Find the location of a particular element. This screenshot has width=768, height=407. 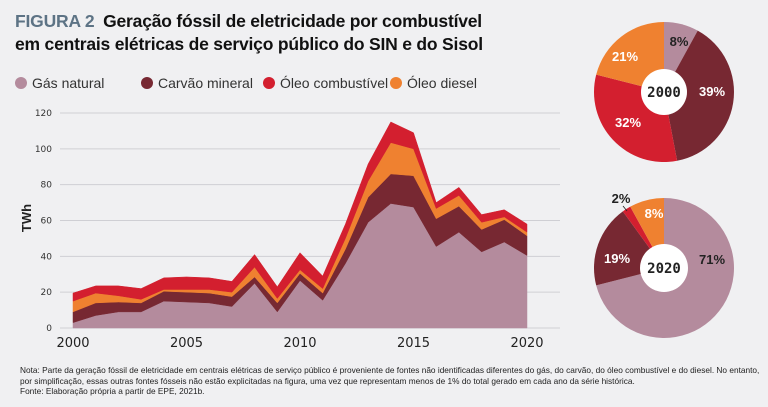

legend-swatch-gas is located at coordinates (21, 83).